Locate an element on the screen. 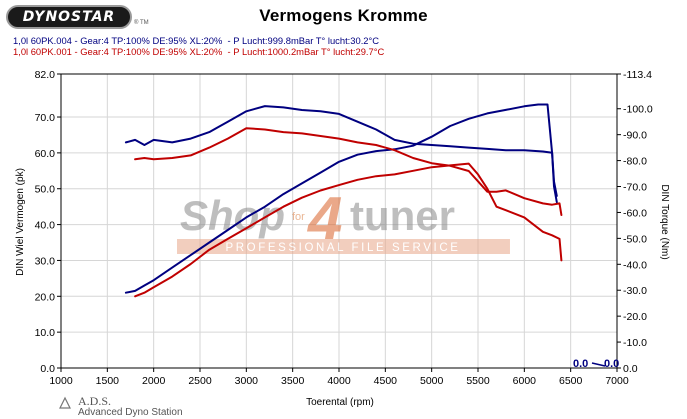 This screenshot has width=687, height=419. logo-text: DYNOSTAR is located at coordinates (69, 17).